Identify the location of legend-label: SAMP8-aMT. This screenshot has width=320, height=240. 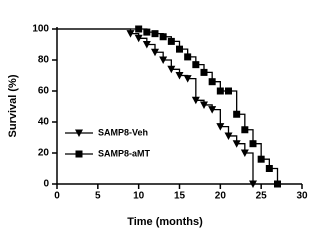
(124, 153).